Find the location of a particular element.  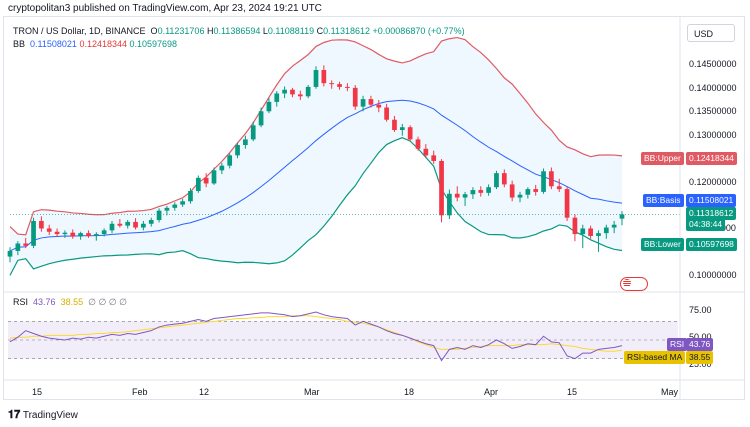

symbol-title: TRON / US Dollar, 1D, BINANCE is located at coordinates (79, 31).